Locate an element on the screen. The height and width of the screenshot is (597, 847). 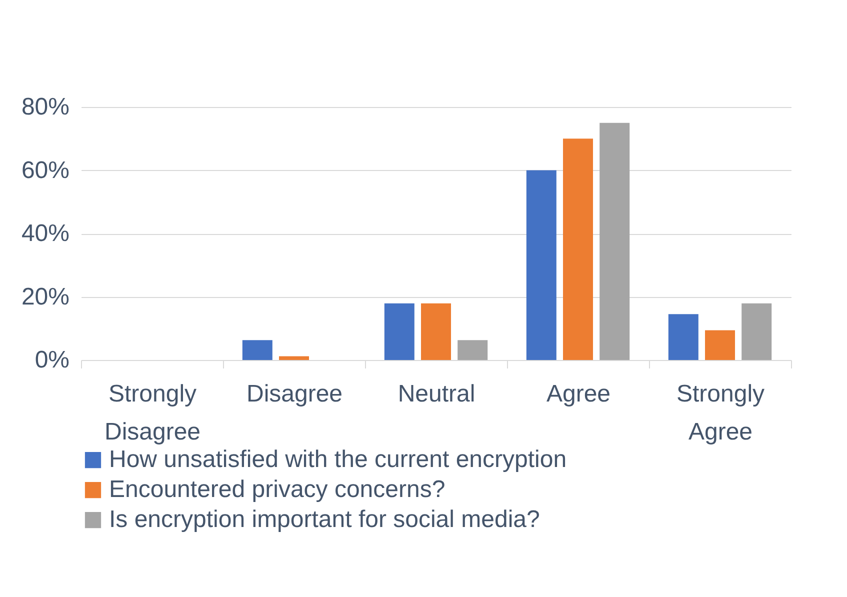
x-tick-label: Strongly Agree is located at coordinates (720, 413).